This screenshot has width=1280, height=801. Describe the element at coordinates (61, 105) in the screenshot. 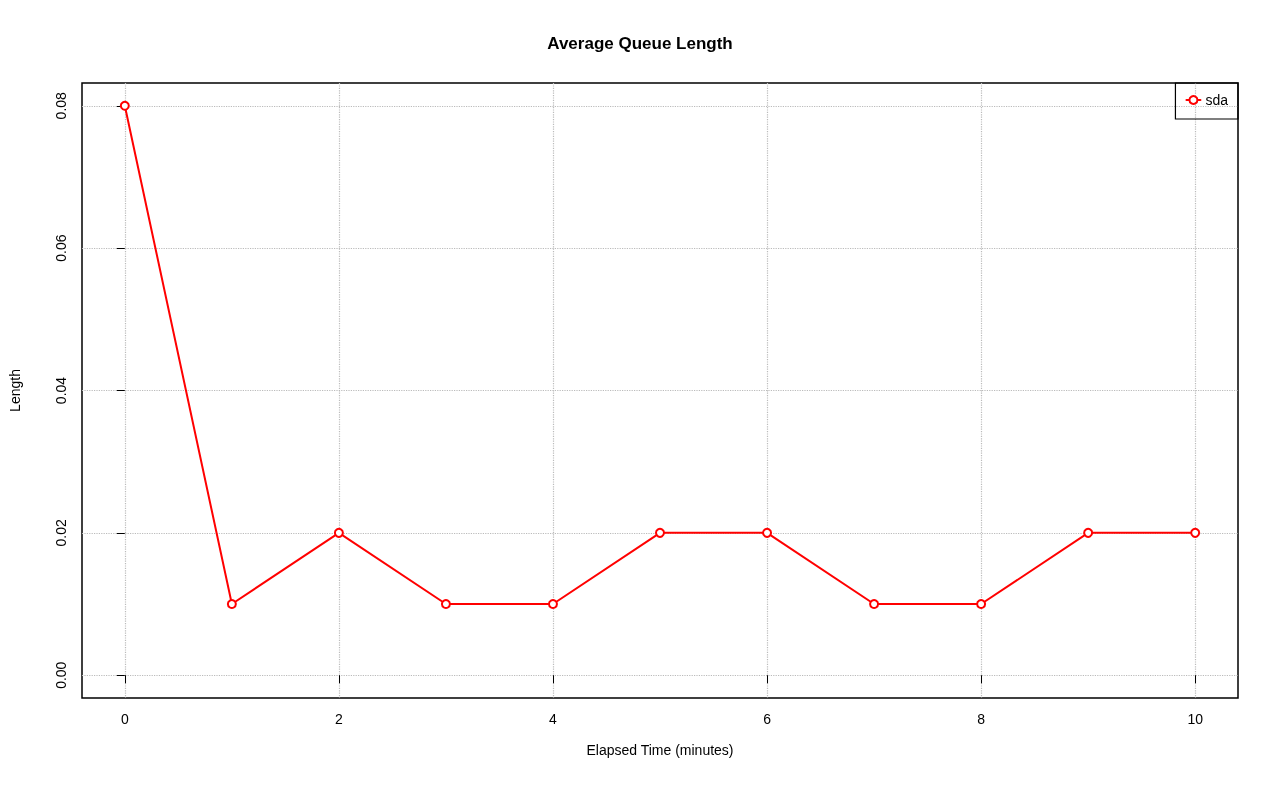

I see `y-tick-label: 0.08` at that location.